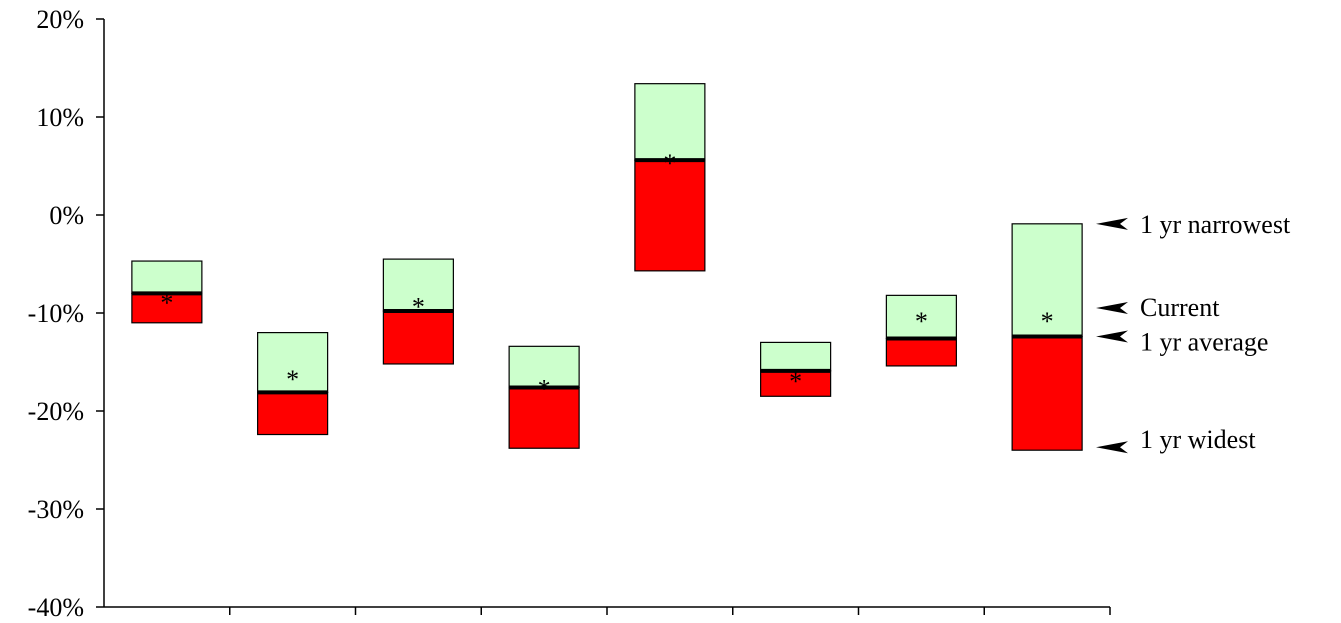 This screenshot has height=623, width=1341. I want to click on y-axis: 20% 10% 0% -10% -20% -30% -40%, so click(66, 313).